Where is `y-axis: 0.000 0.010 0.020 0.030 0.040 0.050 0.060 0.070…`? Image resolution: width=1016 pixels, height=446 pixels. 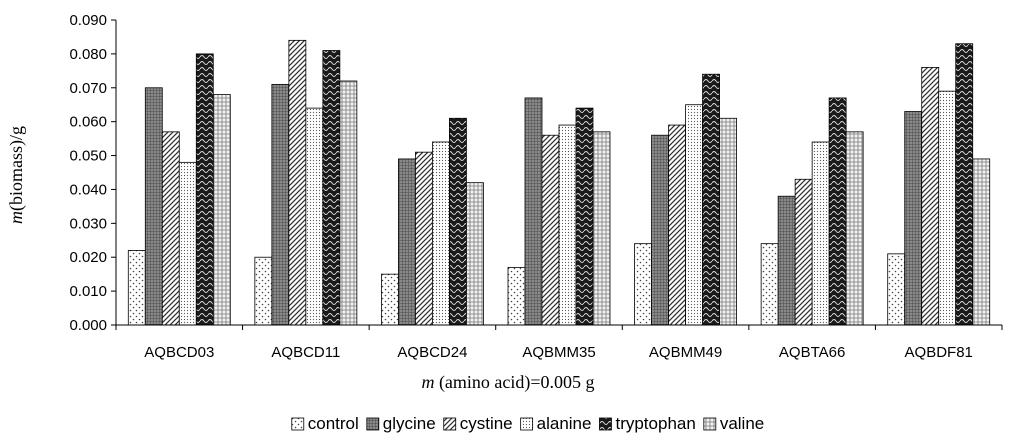
y-axis: 0.000 0.010 0.020 0.030 0.040 0.050 0.060 0.070… is located at coordinates (92, 173).